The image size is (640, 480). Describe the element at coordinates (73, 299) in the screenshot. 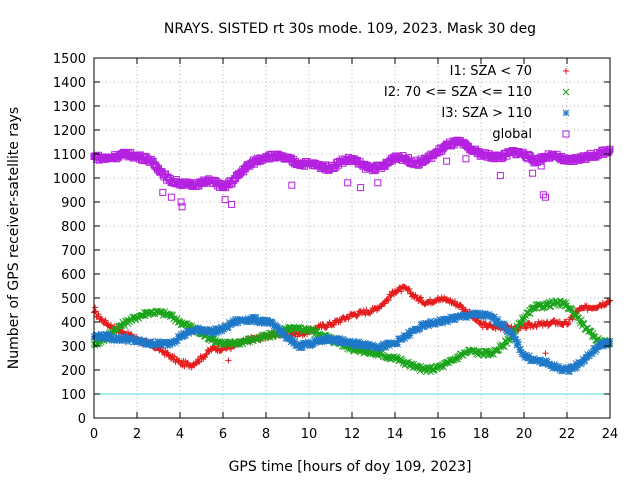

I see `y-tick-label: 500` at that location.